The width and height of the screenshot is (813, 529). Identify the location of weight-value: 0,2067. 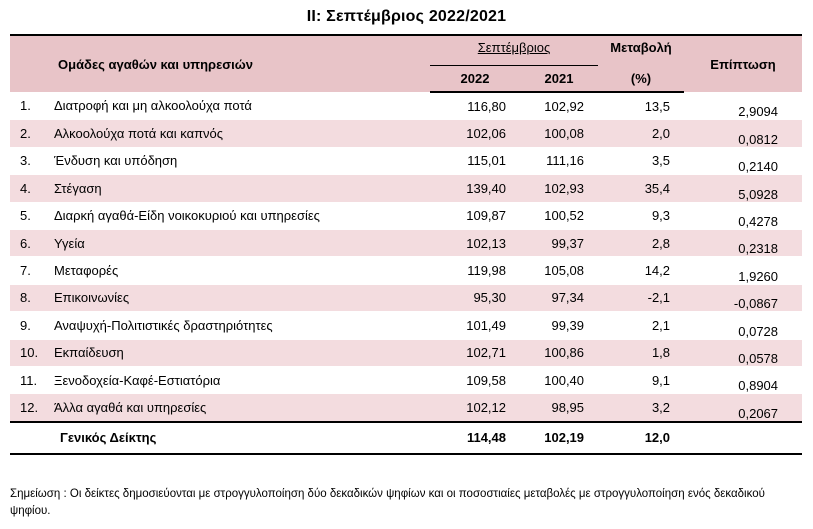
(743, 408).